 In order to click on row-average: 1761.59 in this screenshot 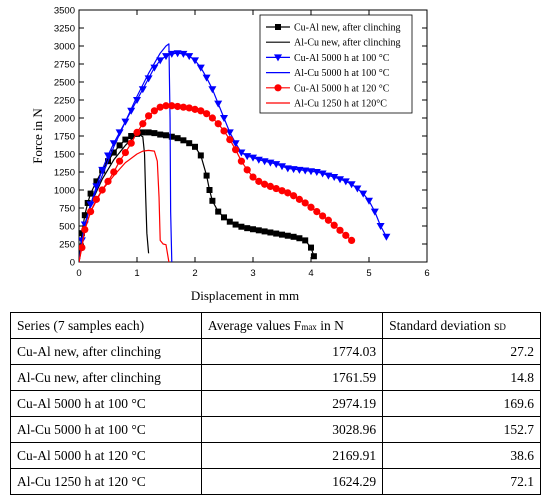, I will do `click(292, 377)`.